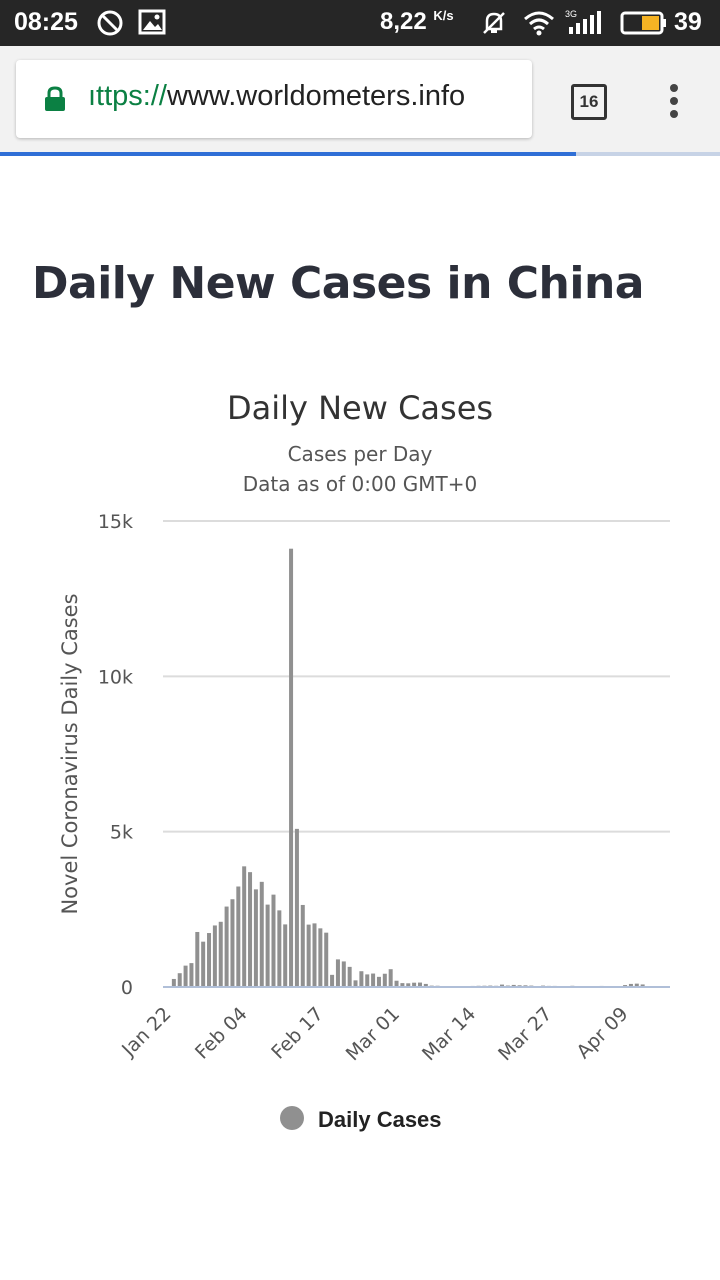  I want to click on x-tick-label: Mar 14, so click(449, 1034).